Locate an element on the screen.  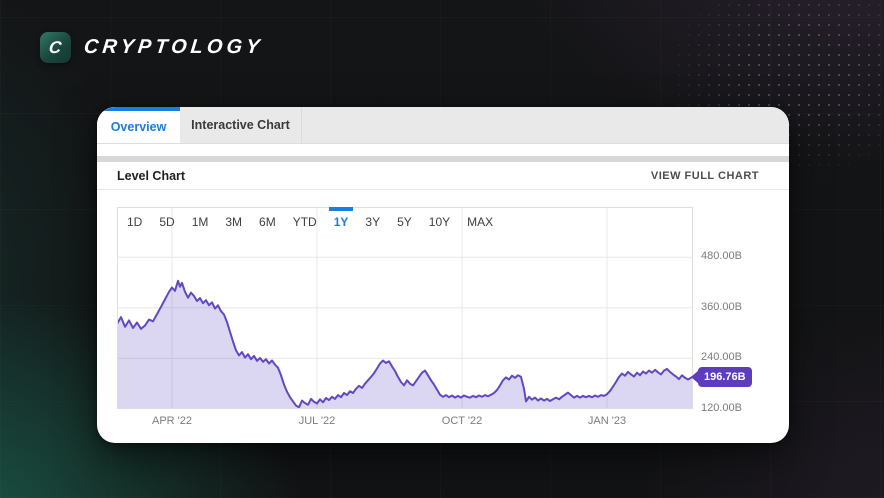
section-divider-band is located at coordinates (443, 159).